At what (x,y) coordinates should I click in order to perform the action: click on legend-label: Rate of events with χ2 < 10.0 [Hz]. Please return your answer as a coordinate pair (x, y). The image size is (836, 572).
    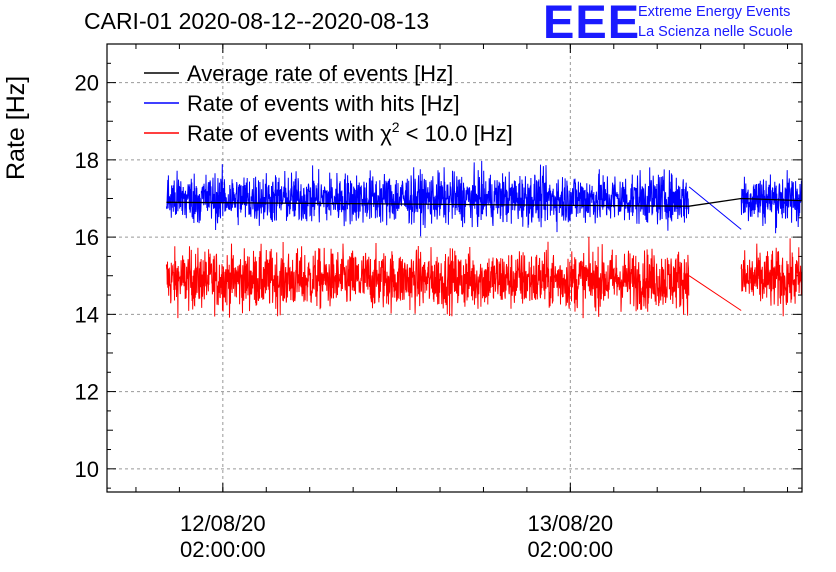
    Looking at the image, I should click on (350, 132).